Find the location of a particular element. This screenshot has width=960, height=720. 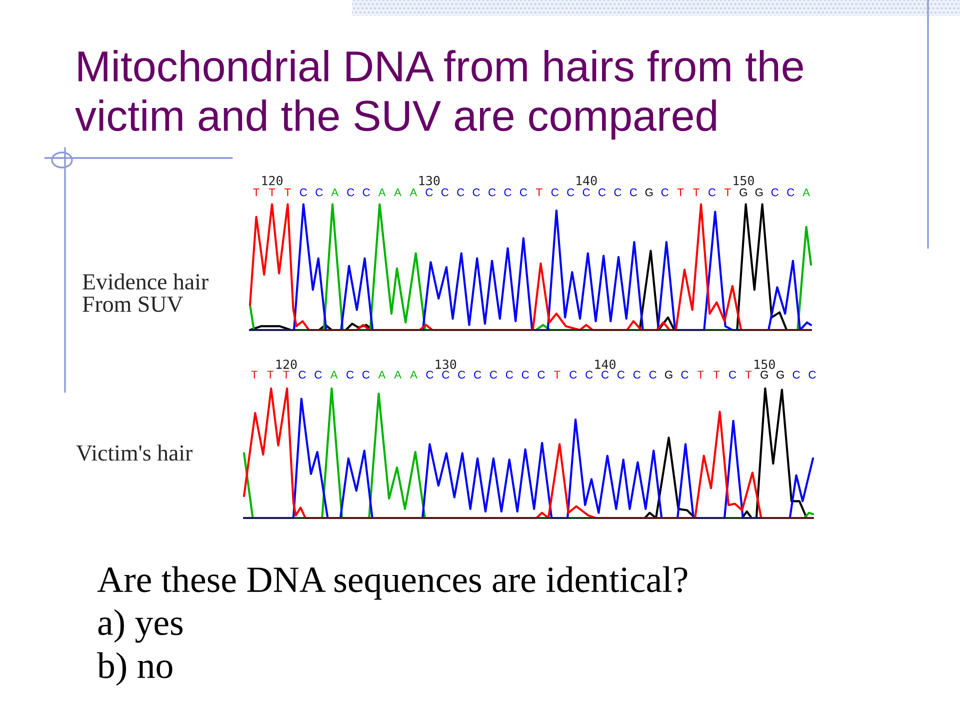

chart-title: Mitochondrial DNA from hairs from the victim and the SUV are compared is located at coordinates (439, 95).